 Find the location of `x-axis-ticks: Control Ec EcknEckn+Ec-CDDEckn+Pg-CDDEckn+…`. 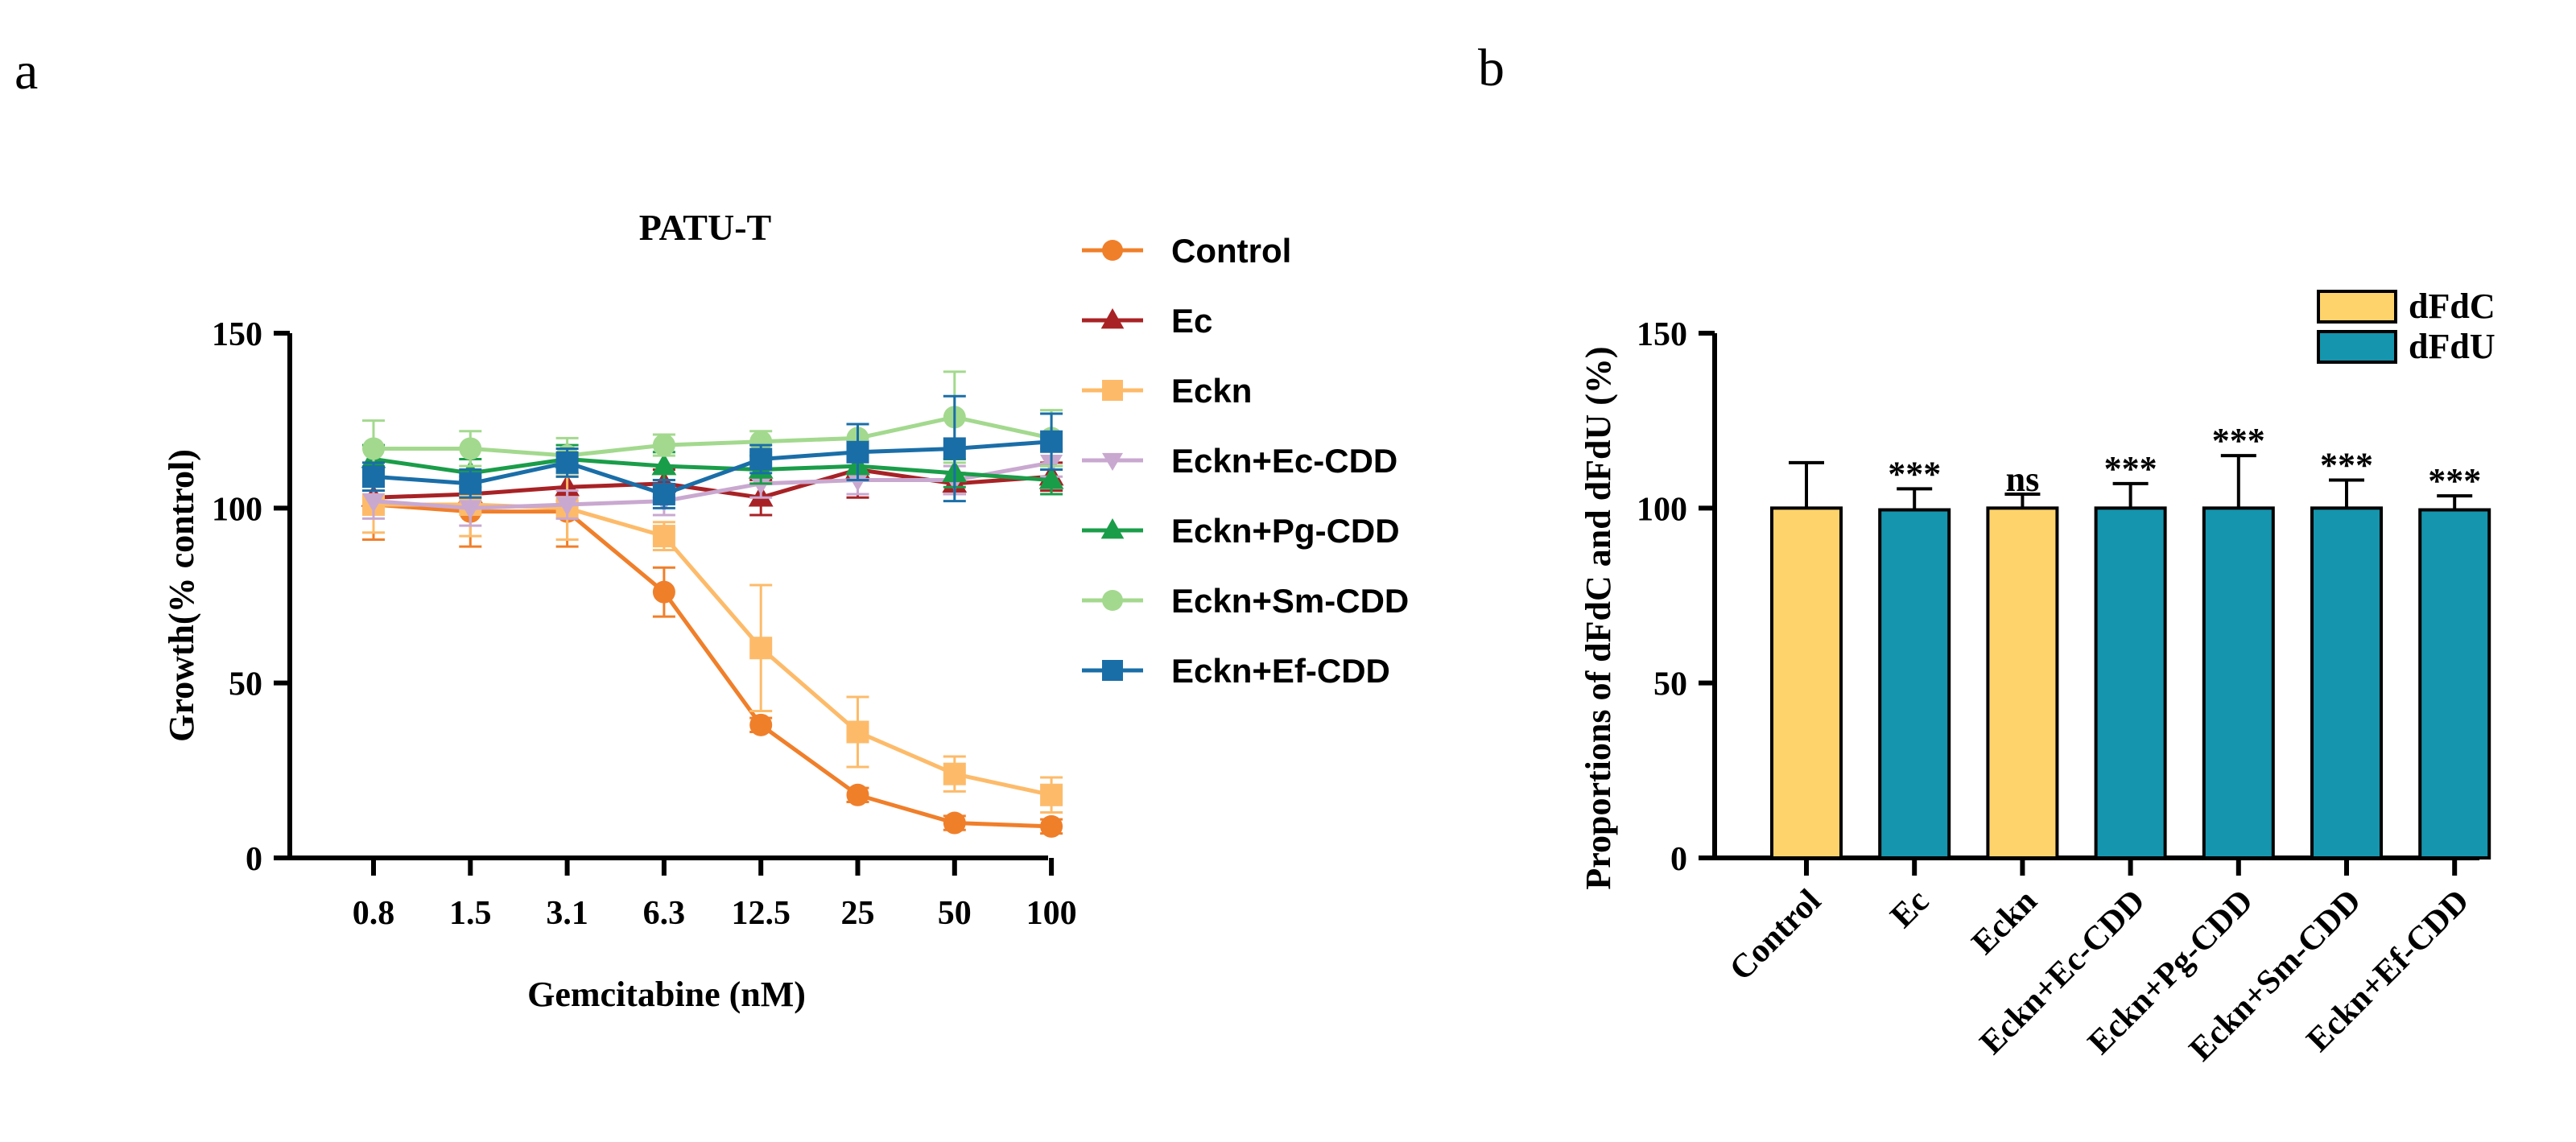

x-axis-ticks: Control Ec EcknEckn+Ec-CDDEckn+Pg-CDDEckn+… is located at coordinates (2099, 963).